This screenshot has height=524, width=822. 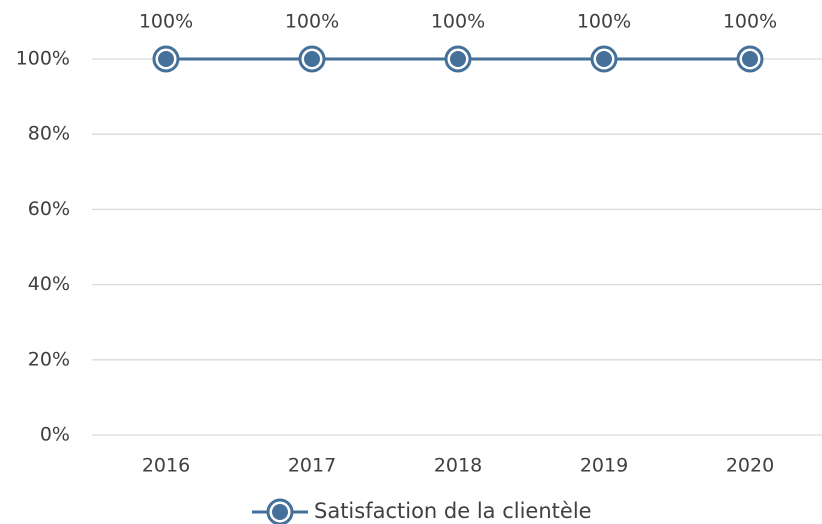 What do you see at coordinates (55, 435) in the screenshot?
I see `y-tick-label: 0%` at bounding box center [55, 435].